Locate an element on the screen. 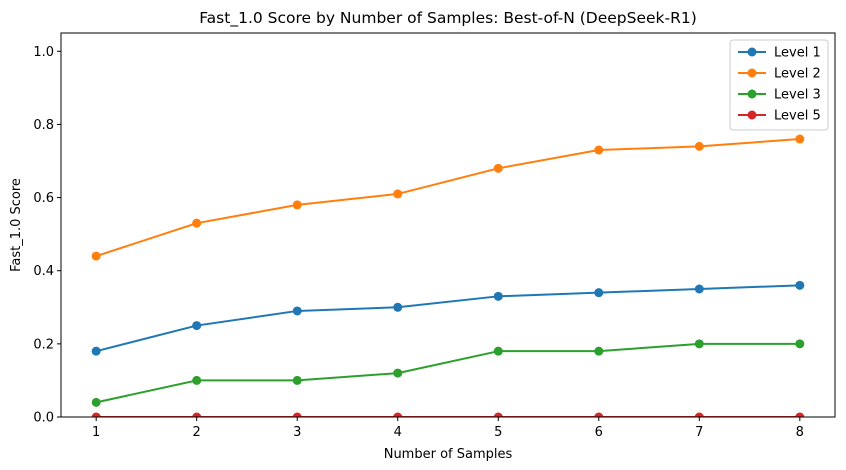 The height and width of the screenshot is (470, 846). y-tick-label: 0.4 is located at coordinates (43, 271).